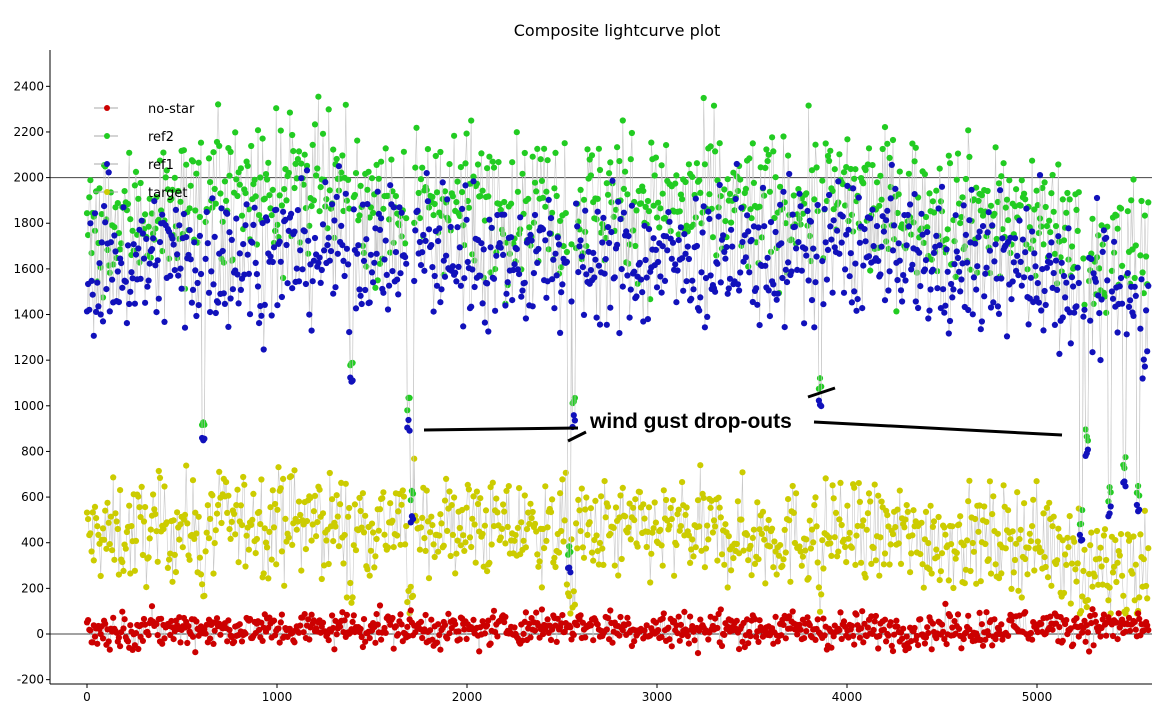 Image resolution: width=1152 pixels, height=712 pixels. Describe the element at coordinates (171, 109) in the screenshot. I see `legend-label: no-star` at that location.